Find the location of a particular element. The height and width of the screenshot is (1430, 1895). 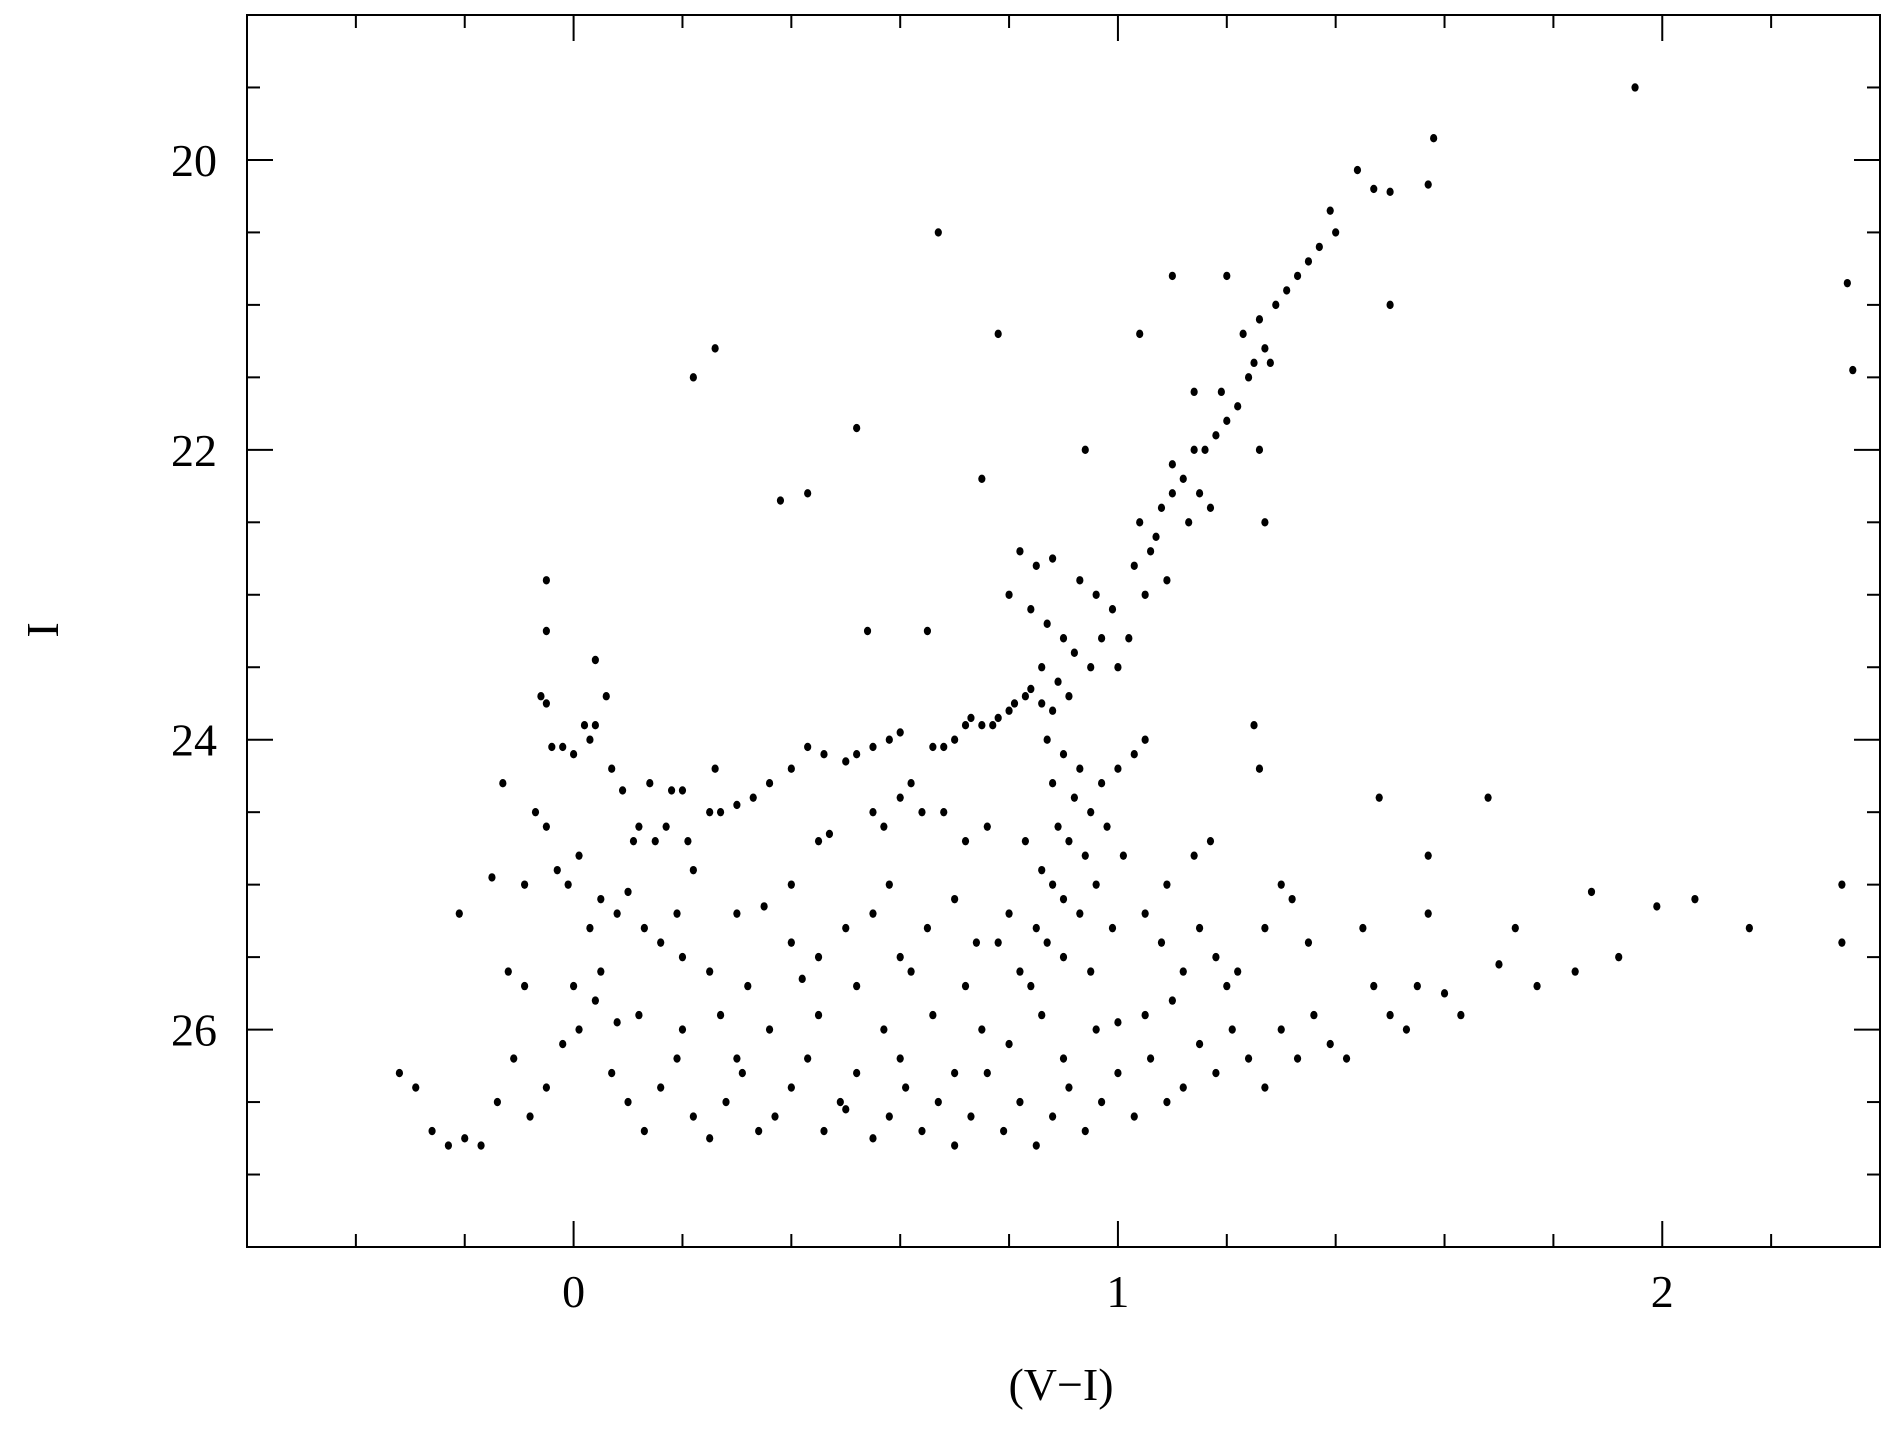

x-tick-label: 0 is located at coordinates (573, 1291).